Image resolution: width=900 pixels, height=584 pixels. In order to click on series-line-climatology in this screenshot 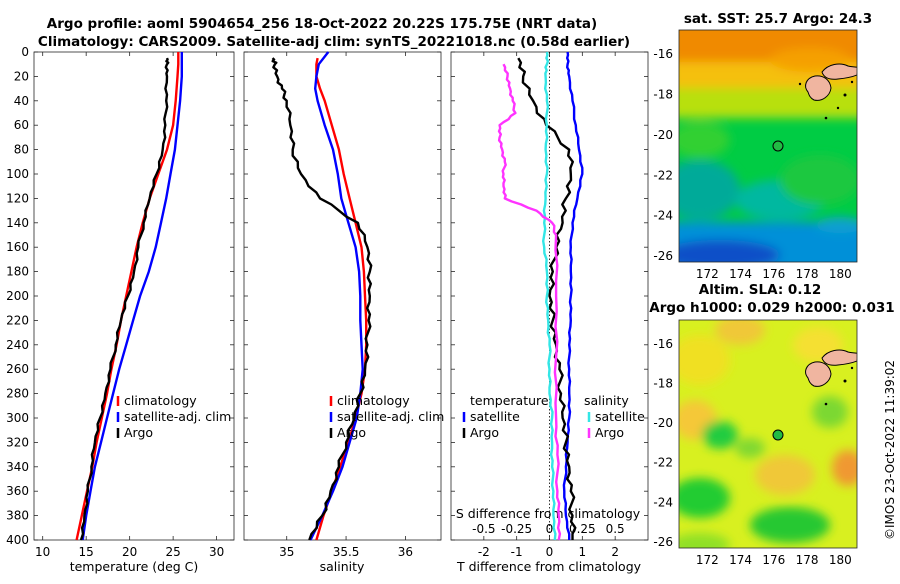, I will do `click(127, 296)`.